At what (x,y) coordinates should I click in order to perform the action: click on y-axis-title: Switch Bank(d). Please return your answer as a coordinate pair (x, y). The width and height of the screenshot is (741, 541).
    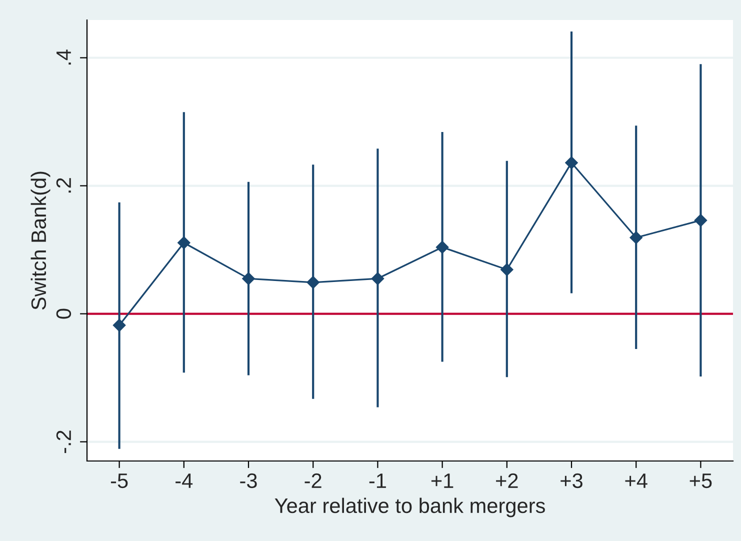
    Looking at the image, I should click on (40, 241).